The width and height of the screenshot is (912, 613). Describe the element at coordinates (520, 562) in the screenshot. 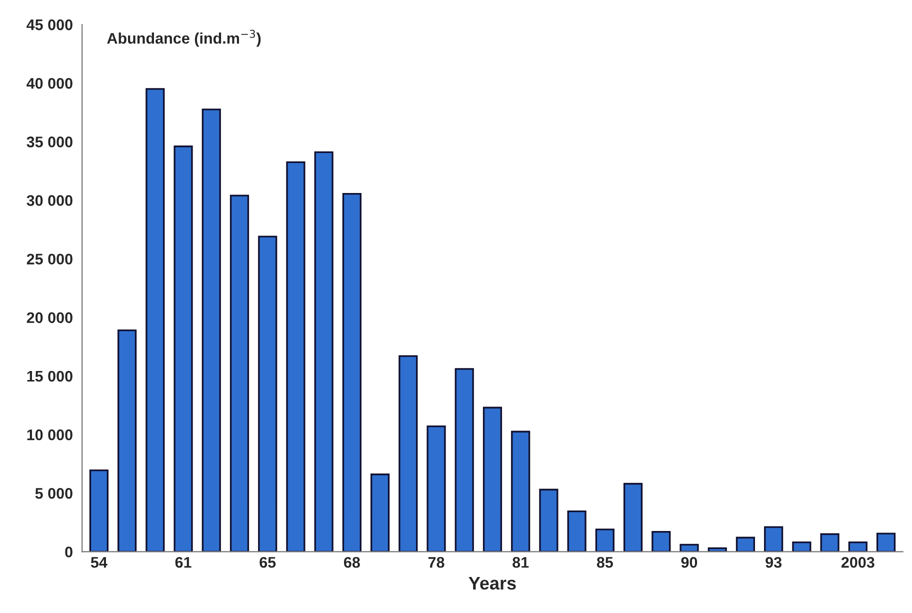

I see `x-tick-label: 81` at that location.